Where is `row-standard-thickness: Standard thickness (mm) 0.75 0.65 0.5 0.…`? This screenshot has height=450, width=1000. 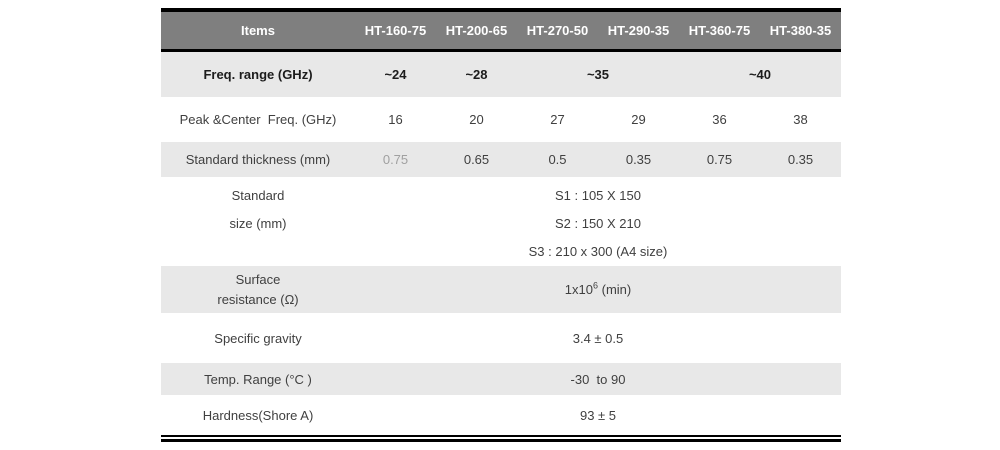 row-standard-thickness: Standard thickness (mm) 0.75 0.65 0.5 0.… is located at coordinates (501, 159).